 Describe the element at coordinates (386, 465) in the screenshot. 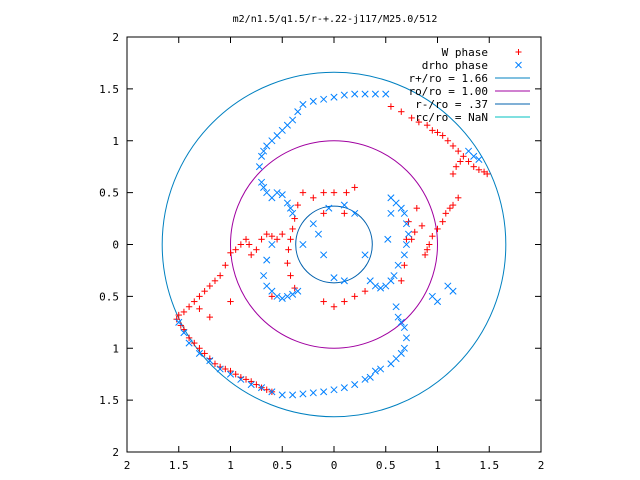

I see `x-tick-label: 0.5` at that location.